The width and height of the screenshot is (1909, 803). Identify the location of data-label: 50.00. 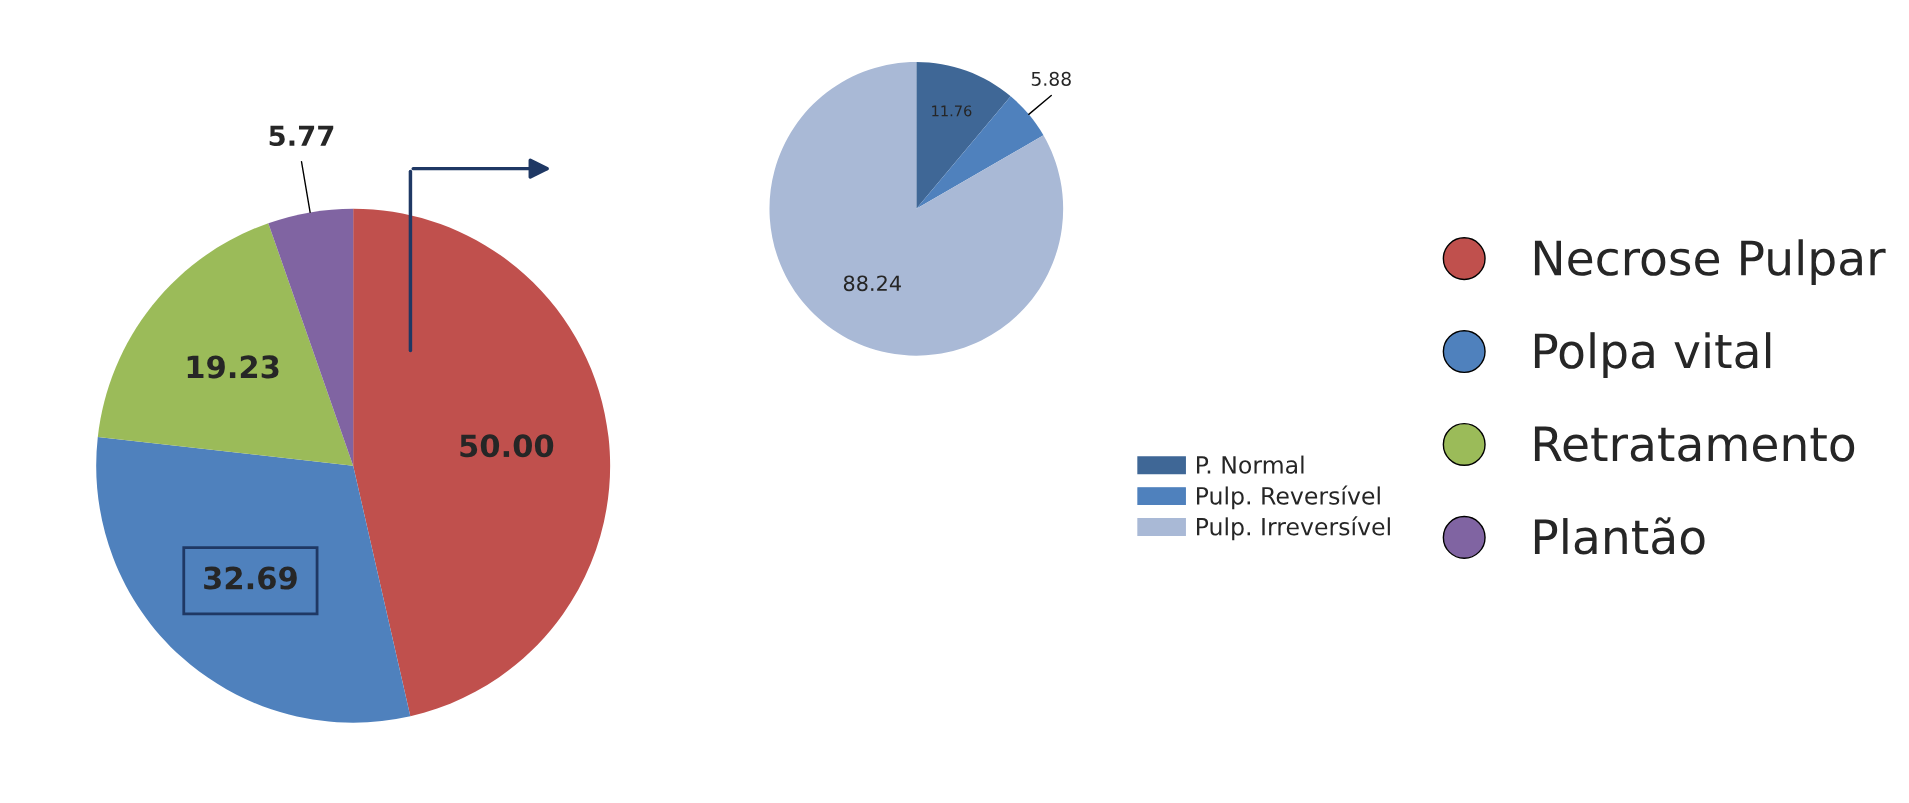
(507, 446).